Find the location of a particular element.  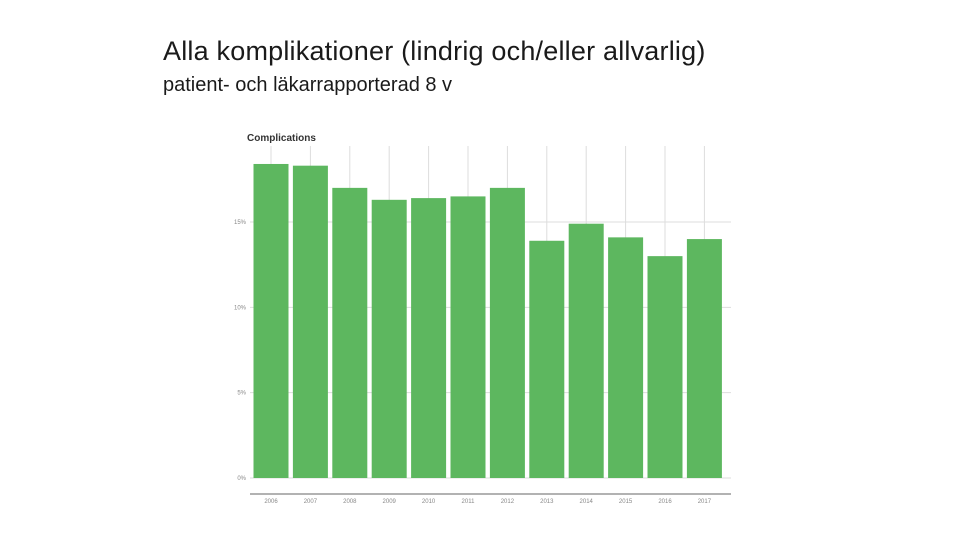

x-tick-label: 2008 is located at coordinates (350, 502).